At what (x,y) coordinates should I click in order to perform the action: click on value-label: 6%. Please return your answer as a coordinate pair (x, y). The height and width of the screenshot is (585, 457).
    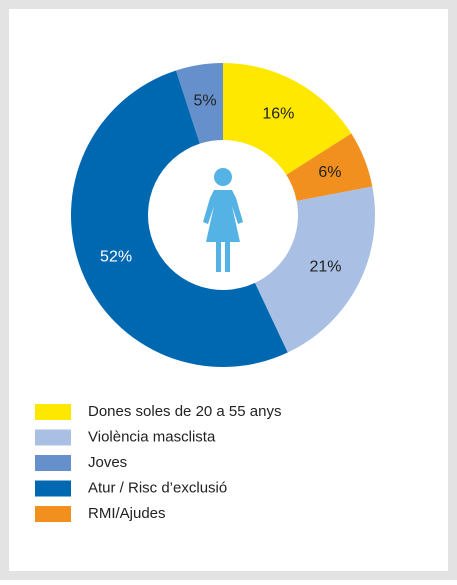
    Looking at the image, I should click on (329, 172).